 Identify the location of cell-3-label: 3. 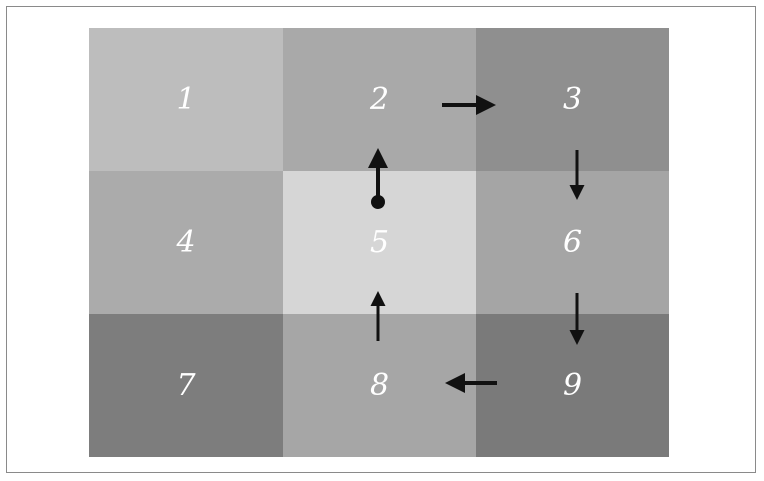
(572, 99).